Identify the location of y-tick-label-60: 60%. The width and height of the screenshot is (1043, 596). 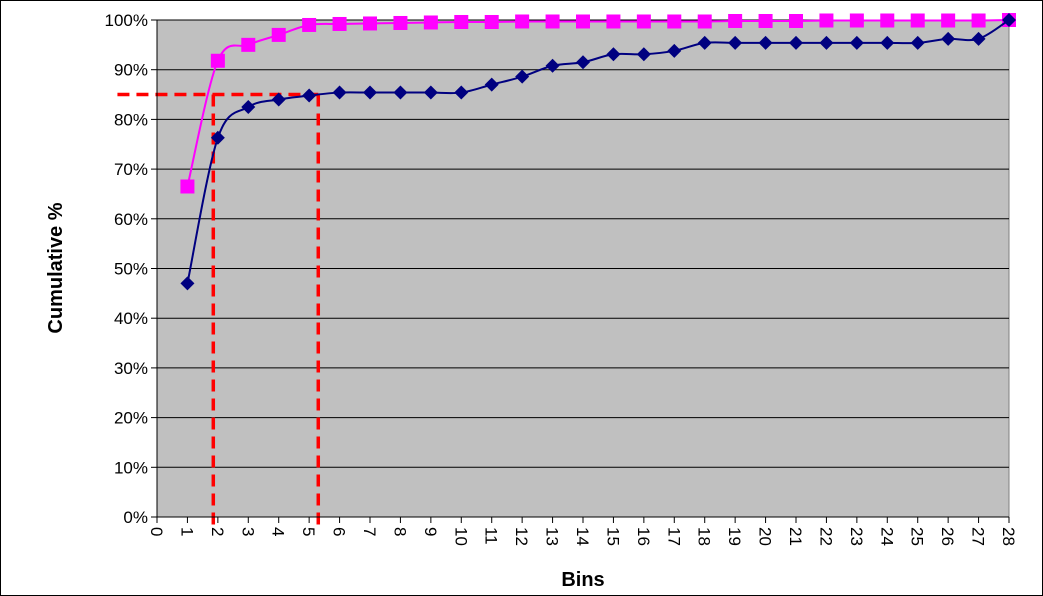
(131, 219).